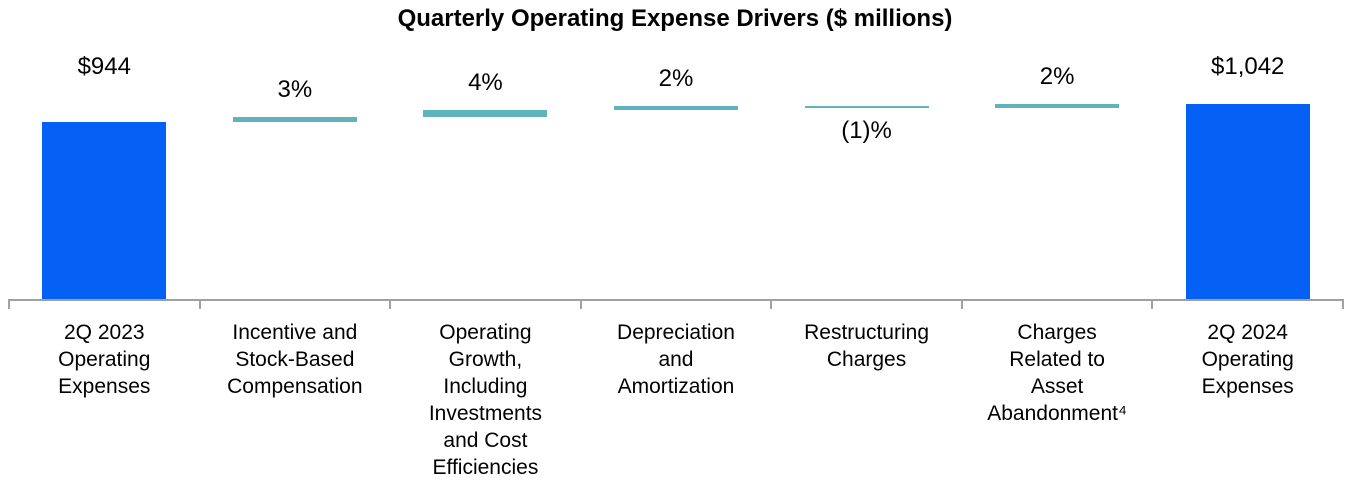 The image size is (1350, 498). What do you see at coordinates (676, 359) in the screenshot?
I see `category-label-3: Depreciation and Amortization` at bounding box center [676, 359].